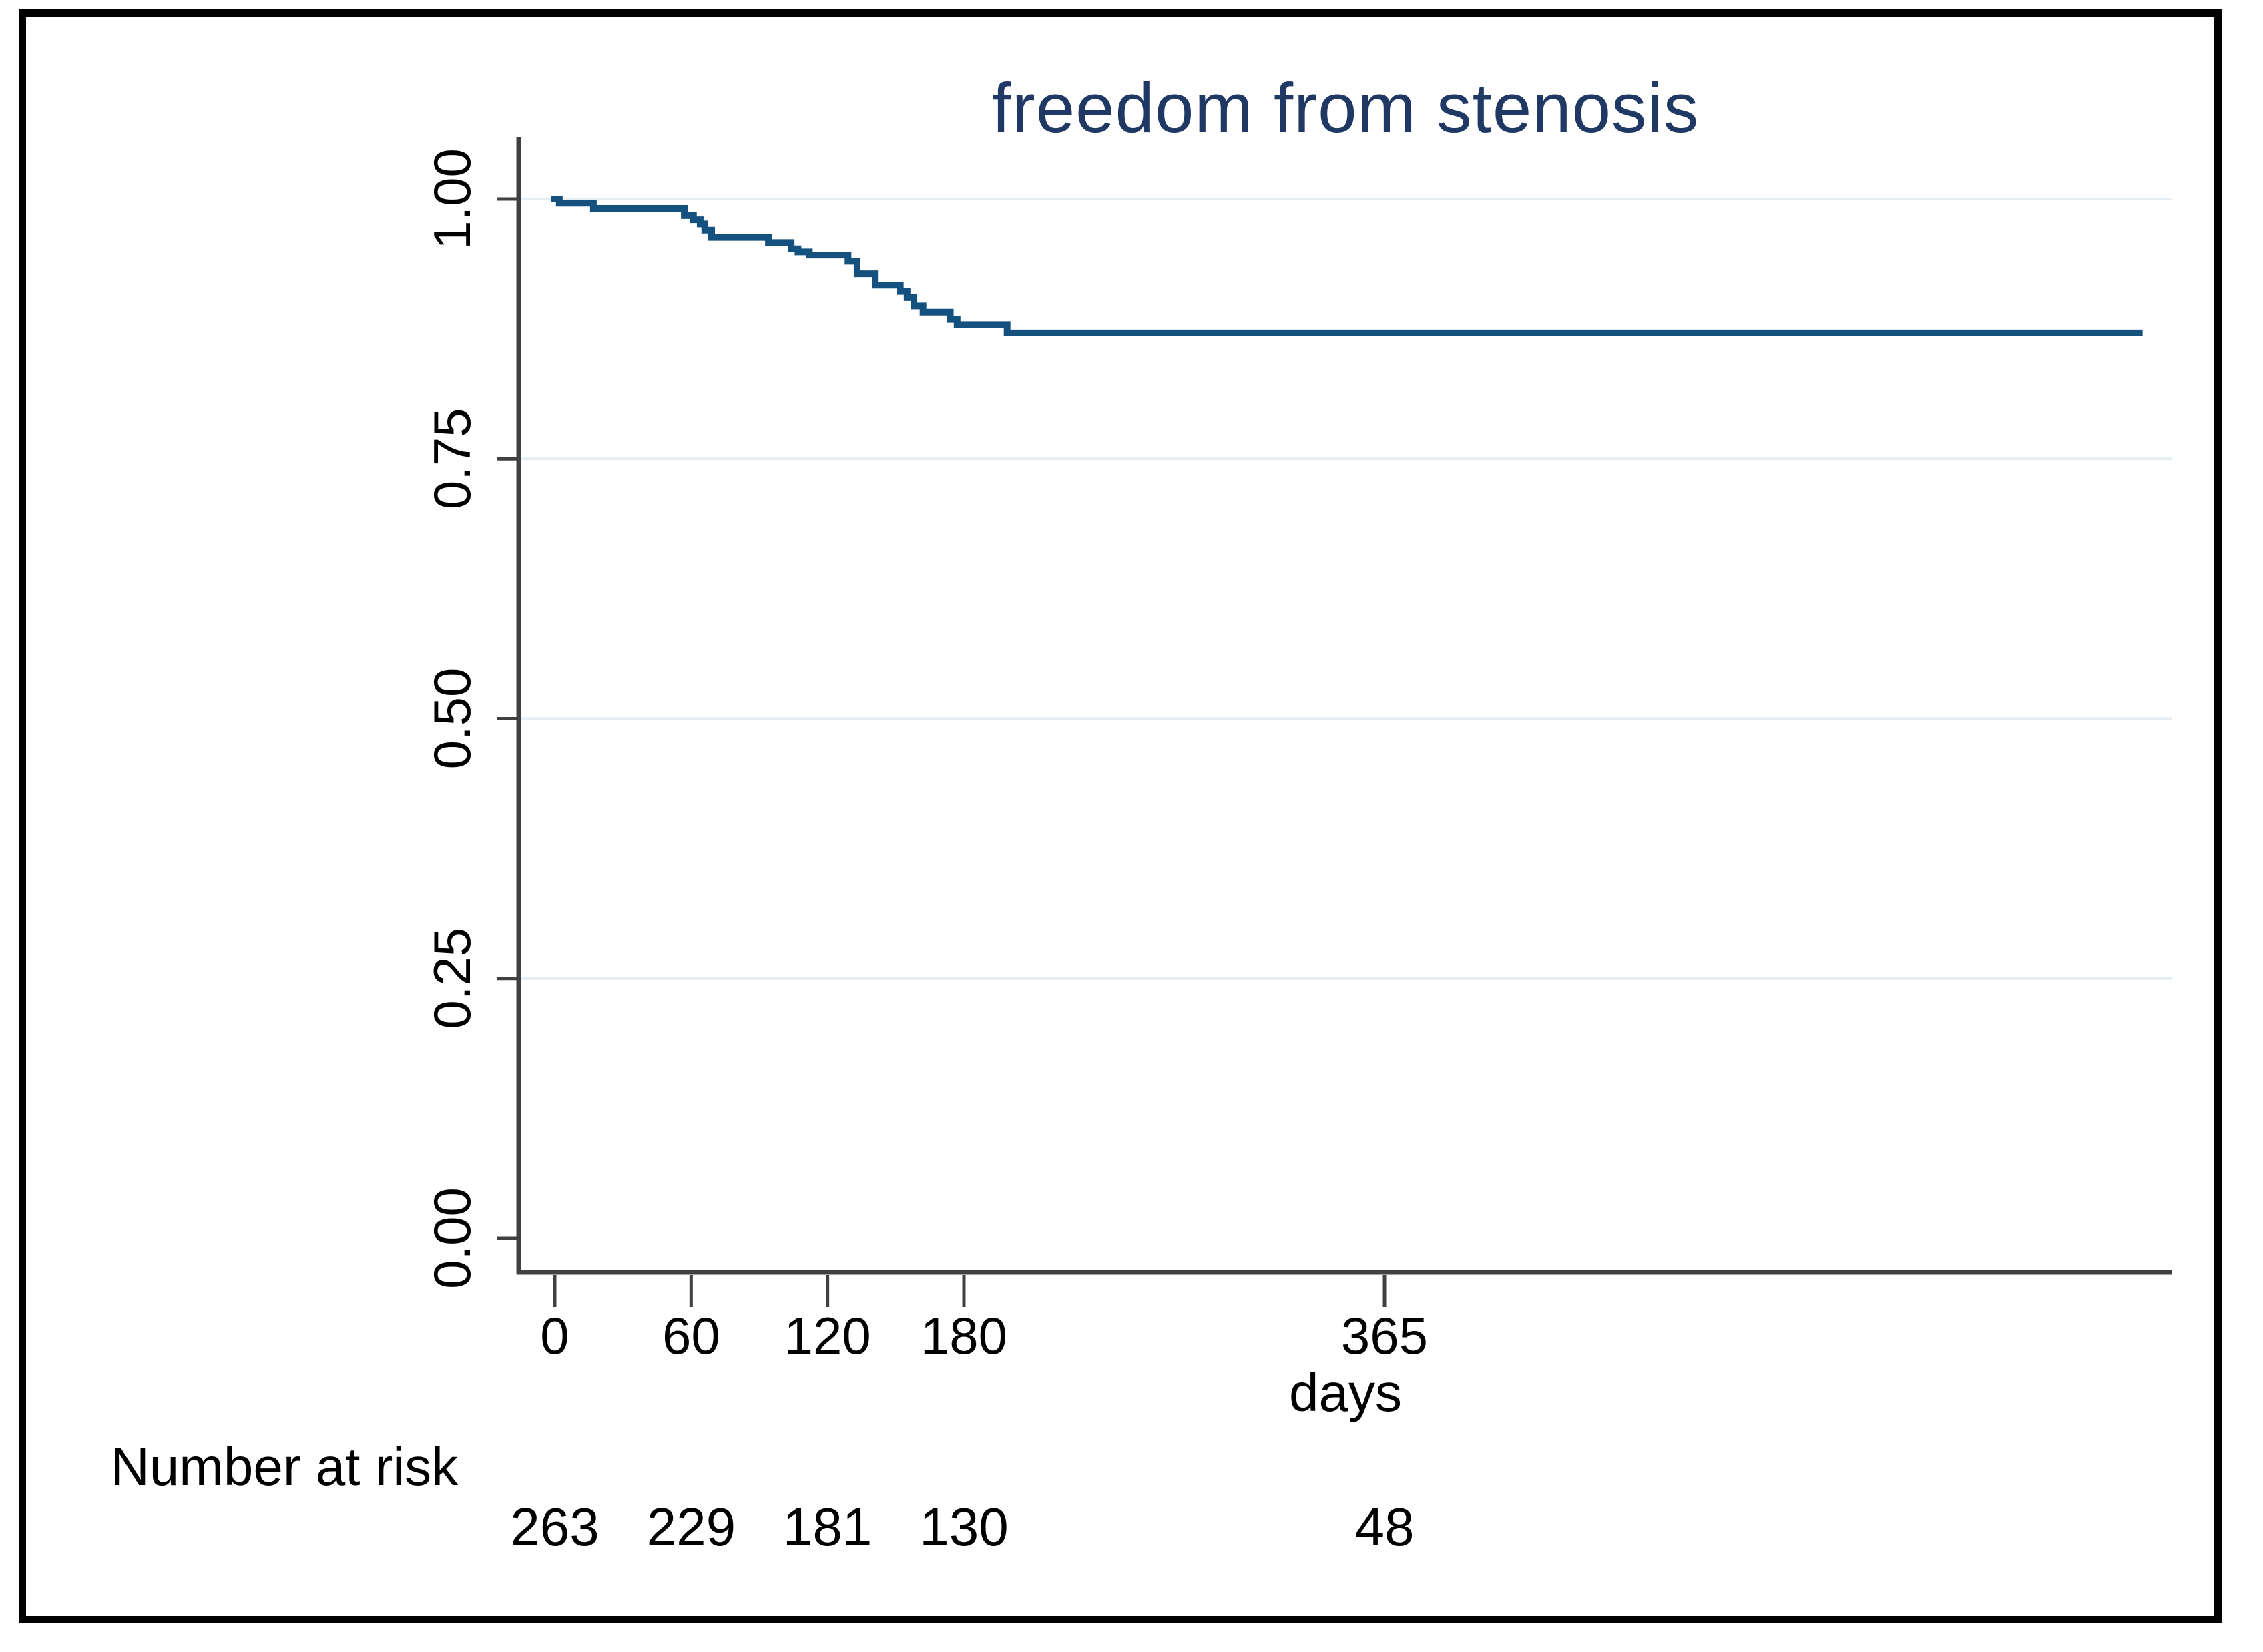 Image resolution: width=2263 pixels, height=1652 pixels. I want to click on y-tick-label: 0.75, so click(452, 458).